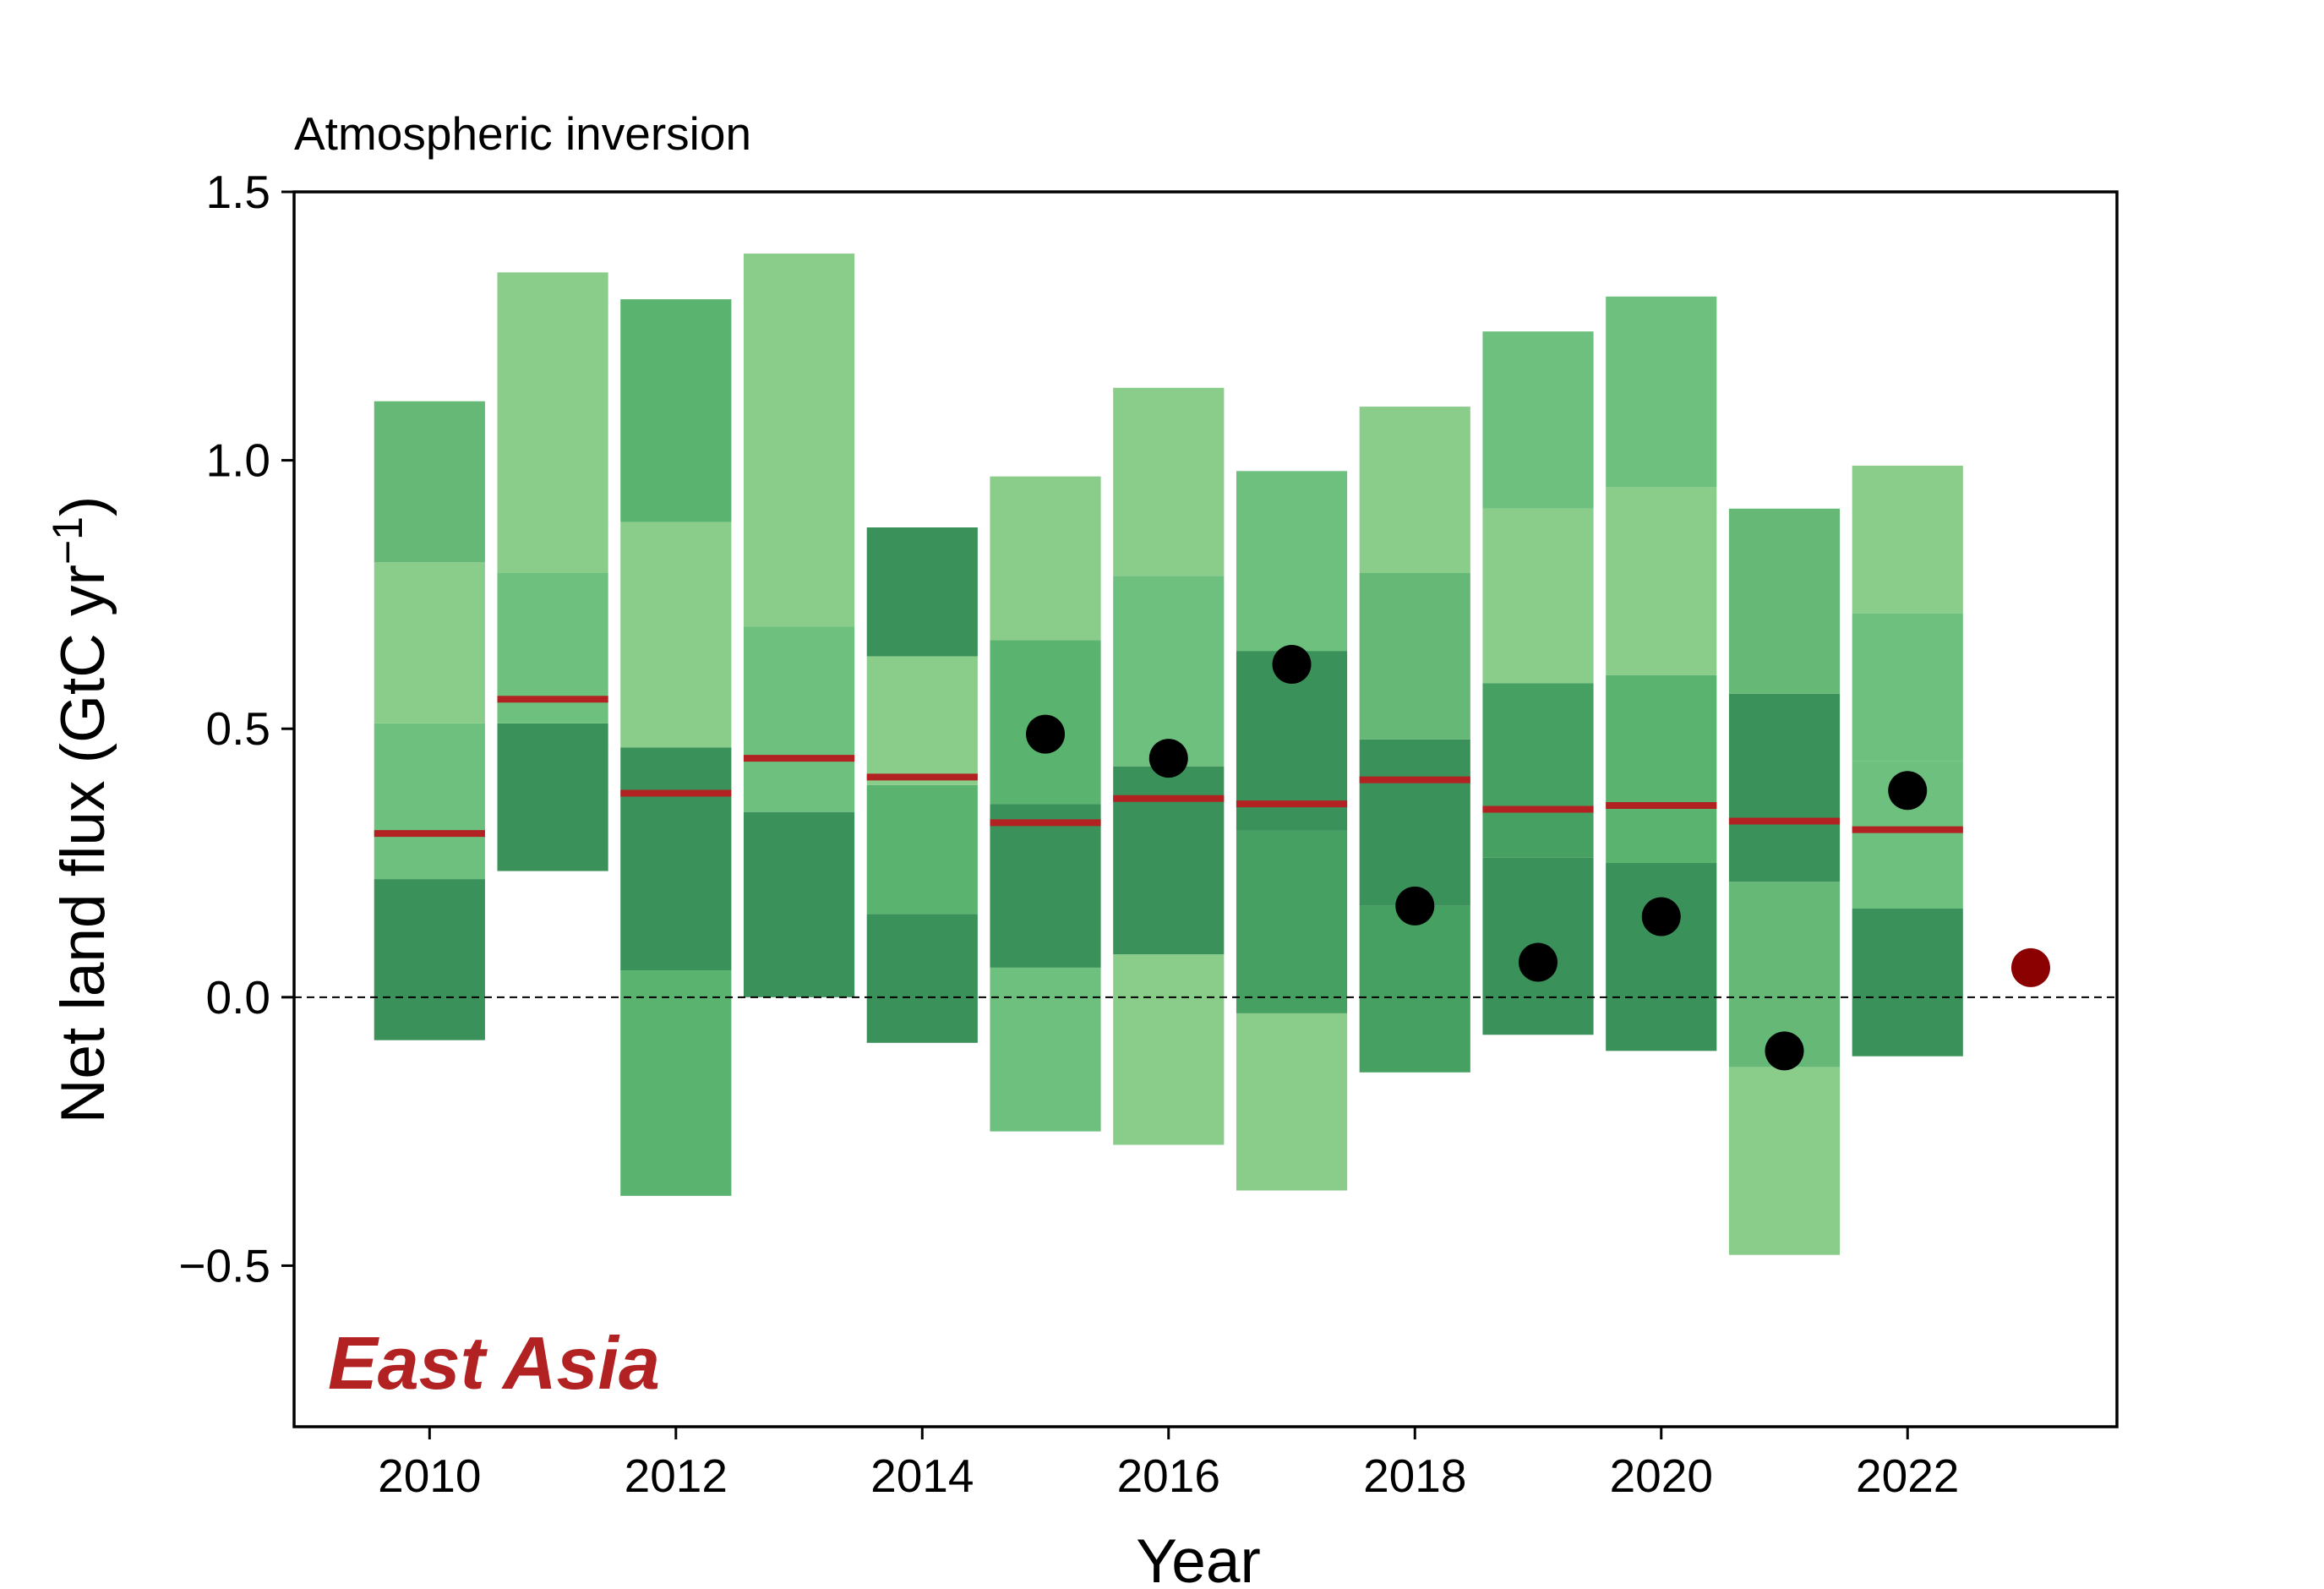  Describe the element at coordinates (1907, 1476) in the screenshot. I see `x-tick-label-2022: 2022` at that location.